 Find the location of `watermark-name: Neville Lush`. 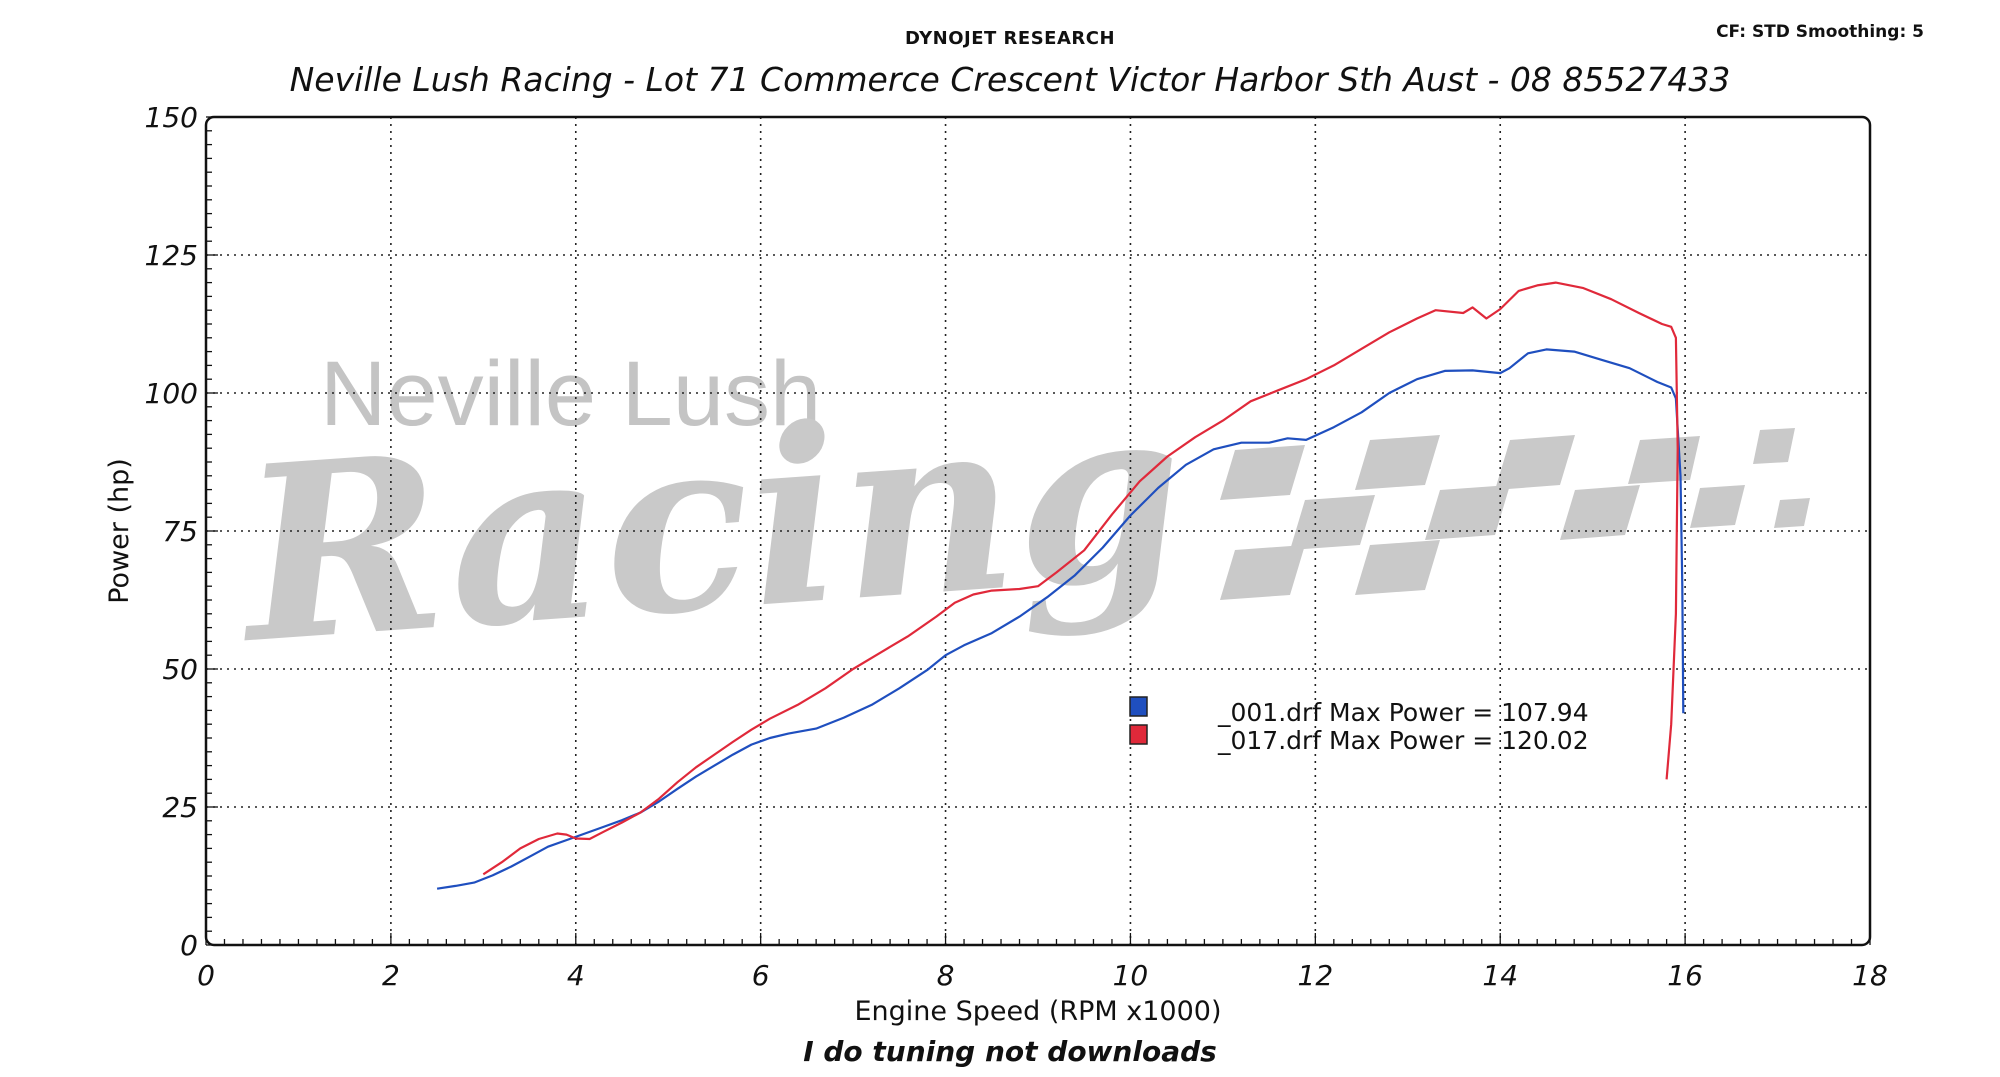

watermark-name: Neville Lush is located at coordinates (570, 394).